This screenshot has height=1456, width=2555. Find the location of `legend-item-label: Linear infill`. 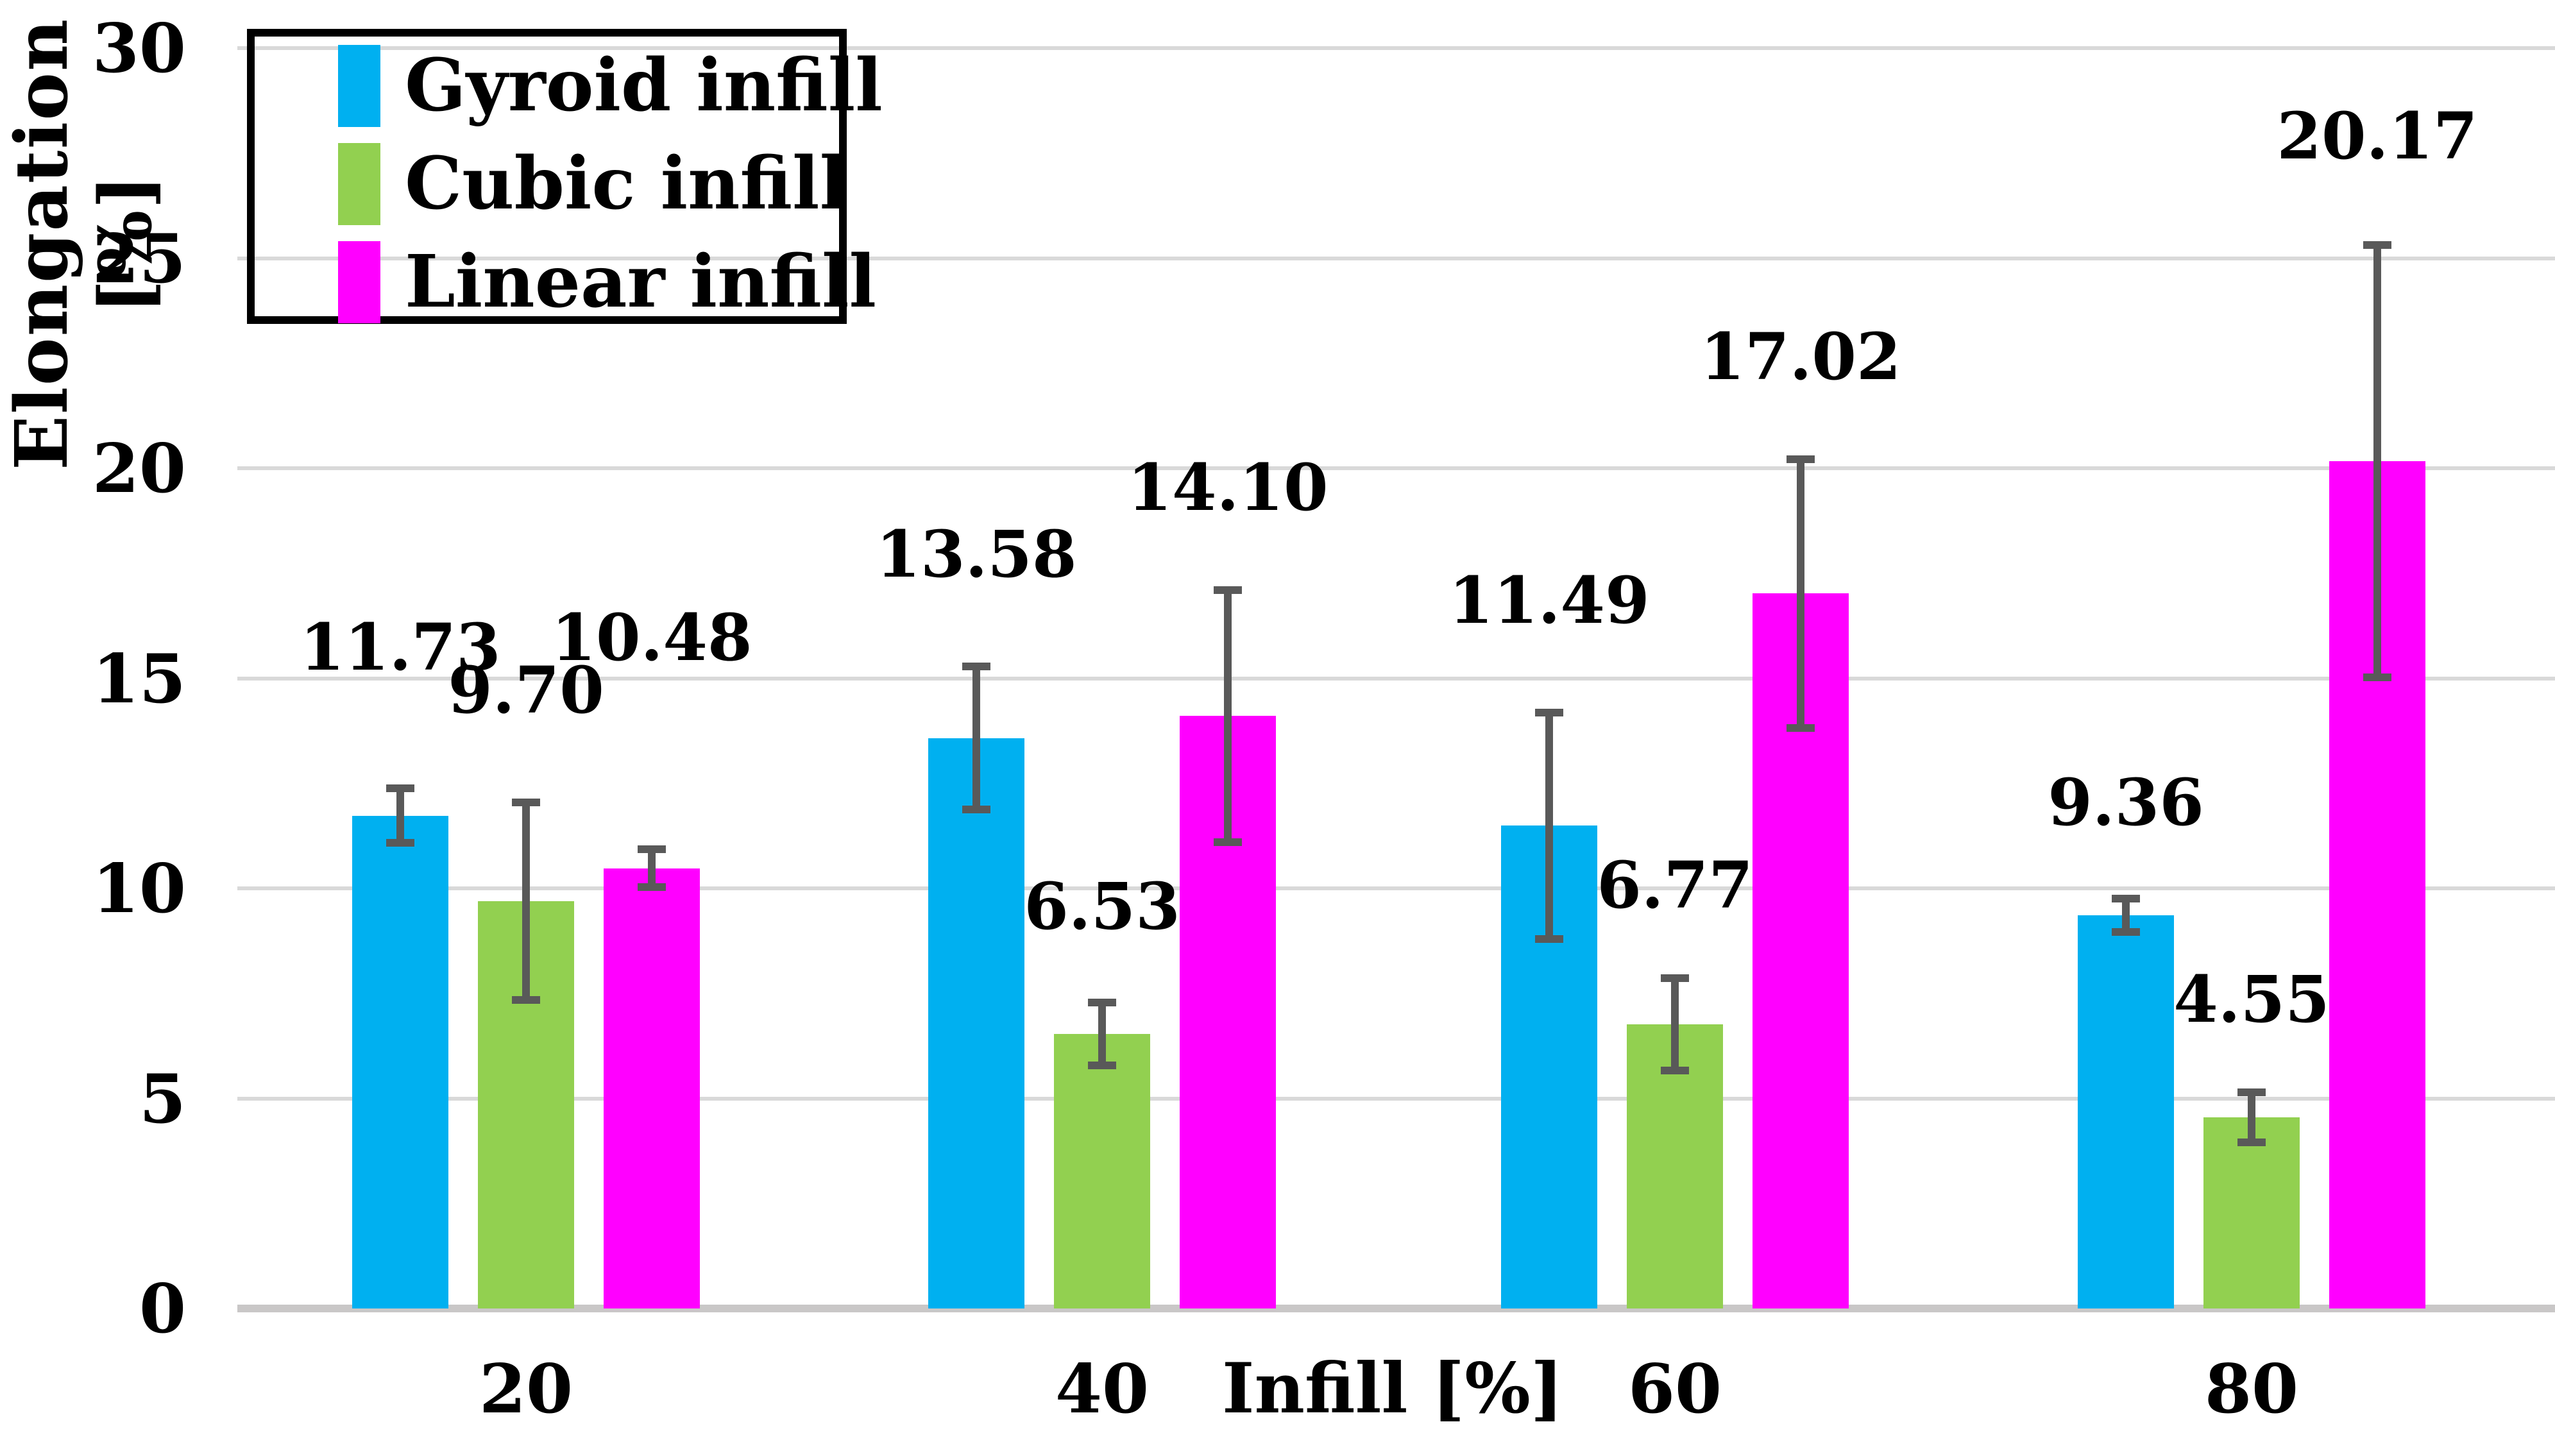

legend-item-label: Linear infill is located at coordinates (641, 282).